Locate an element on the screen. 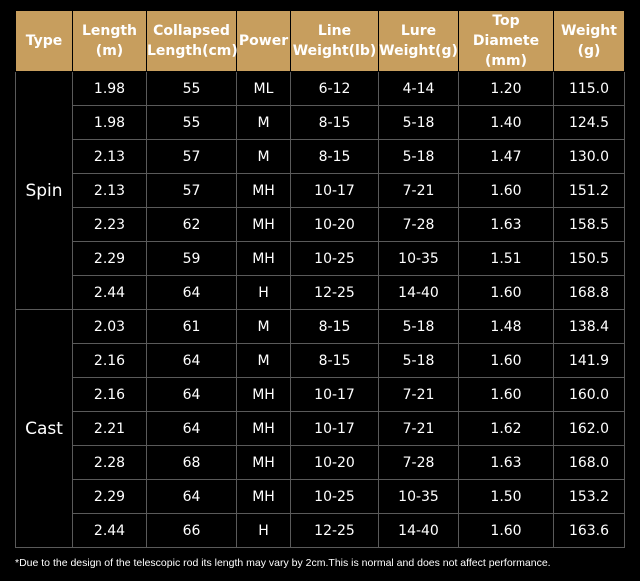  cell: 10-20 is located at coordinates (334, 224).